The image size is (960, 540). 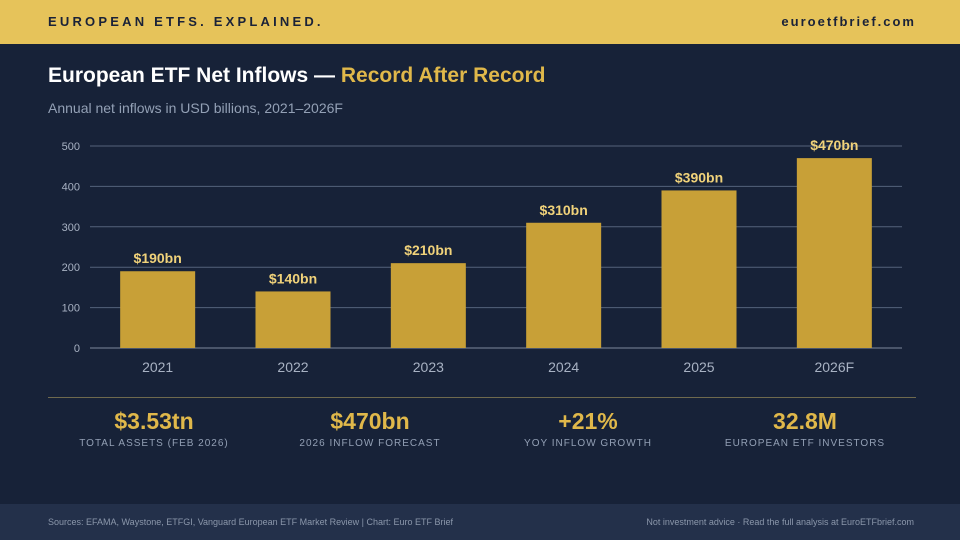 I want to click on y-tick-label: 0, so click(x=77, y=349).